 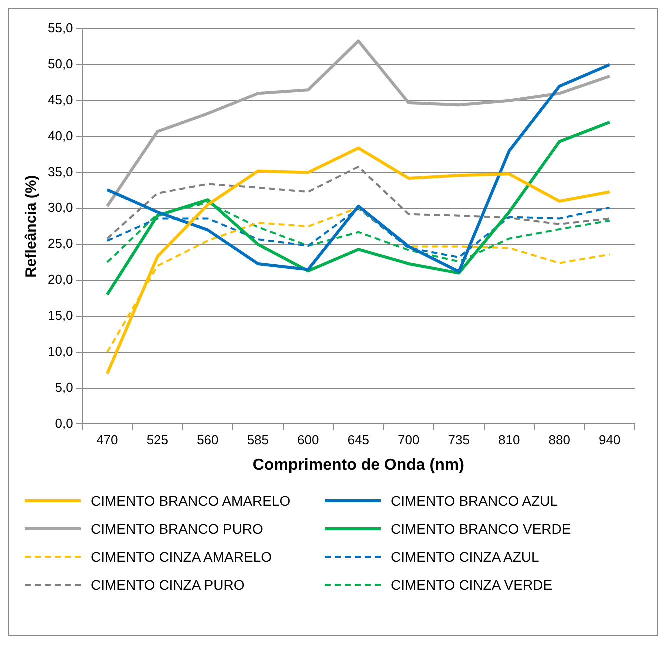 I want to click on y-tick-label: 25,0, so click(x=61, y=244).